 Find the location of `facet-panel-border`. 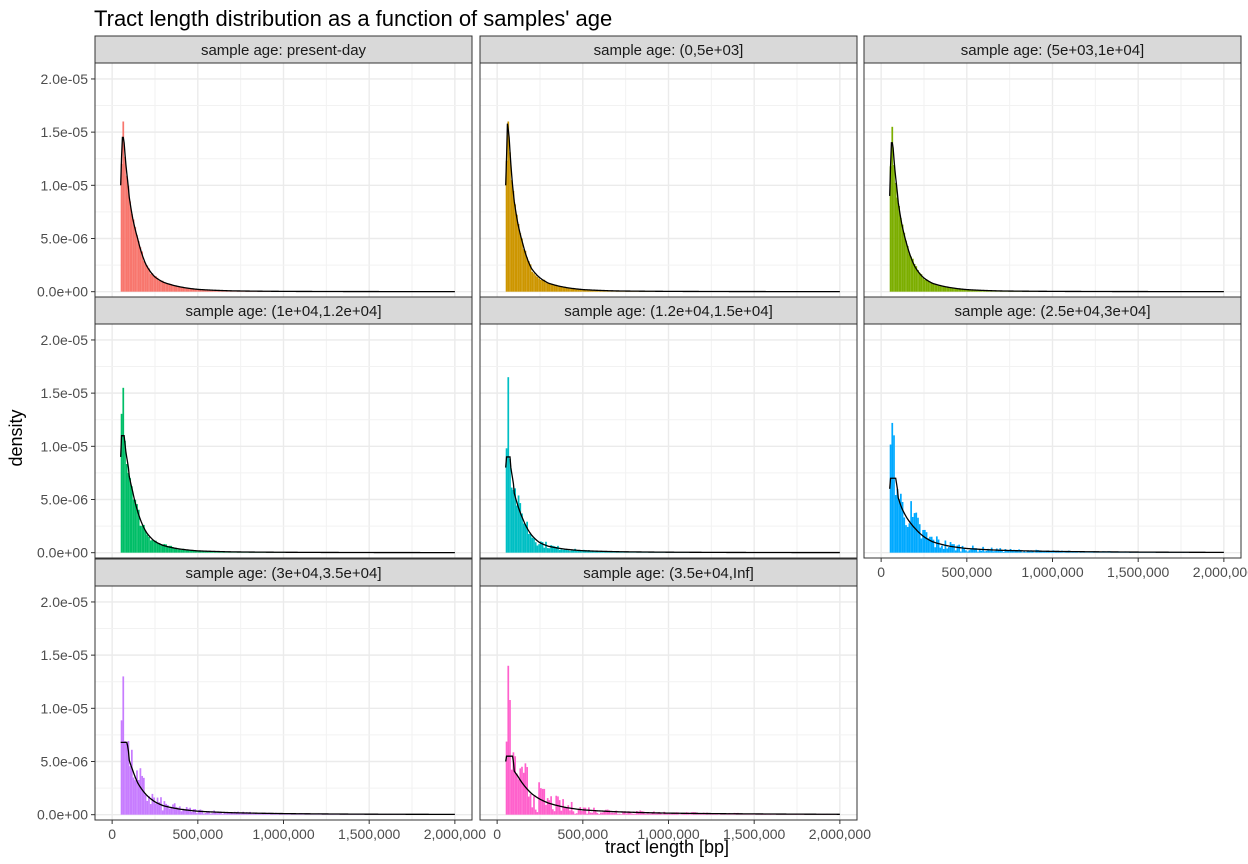

facet-panel-border is located at coordinates (668, 441).